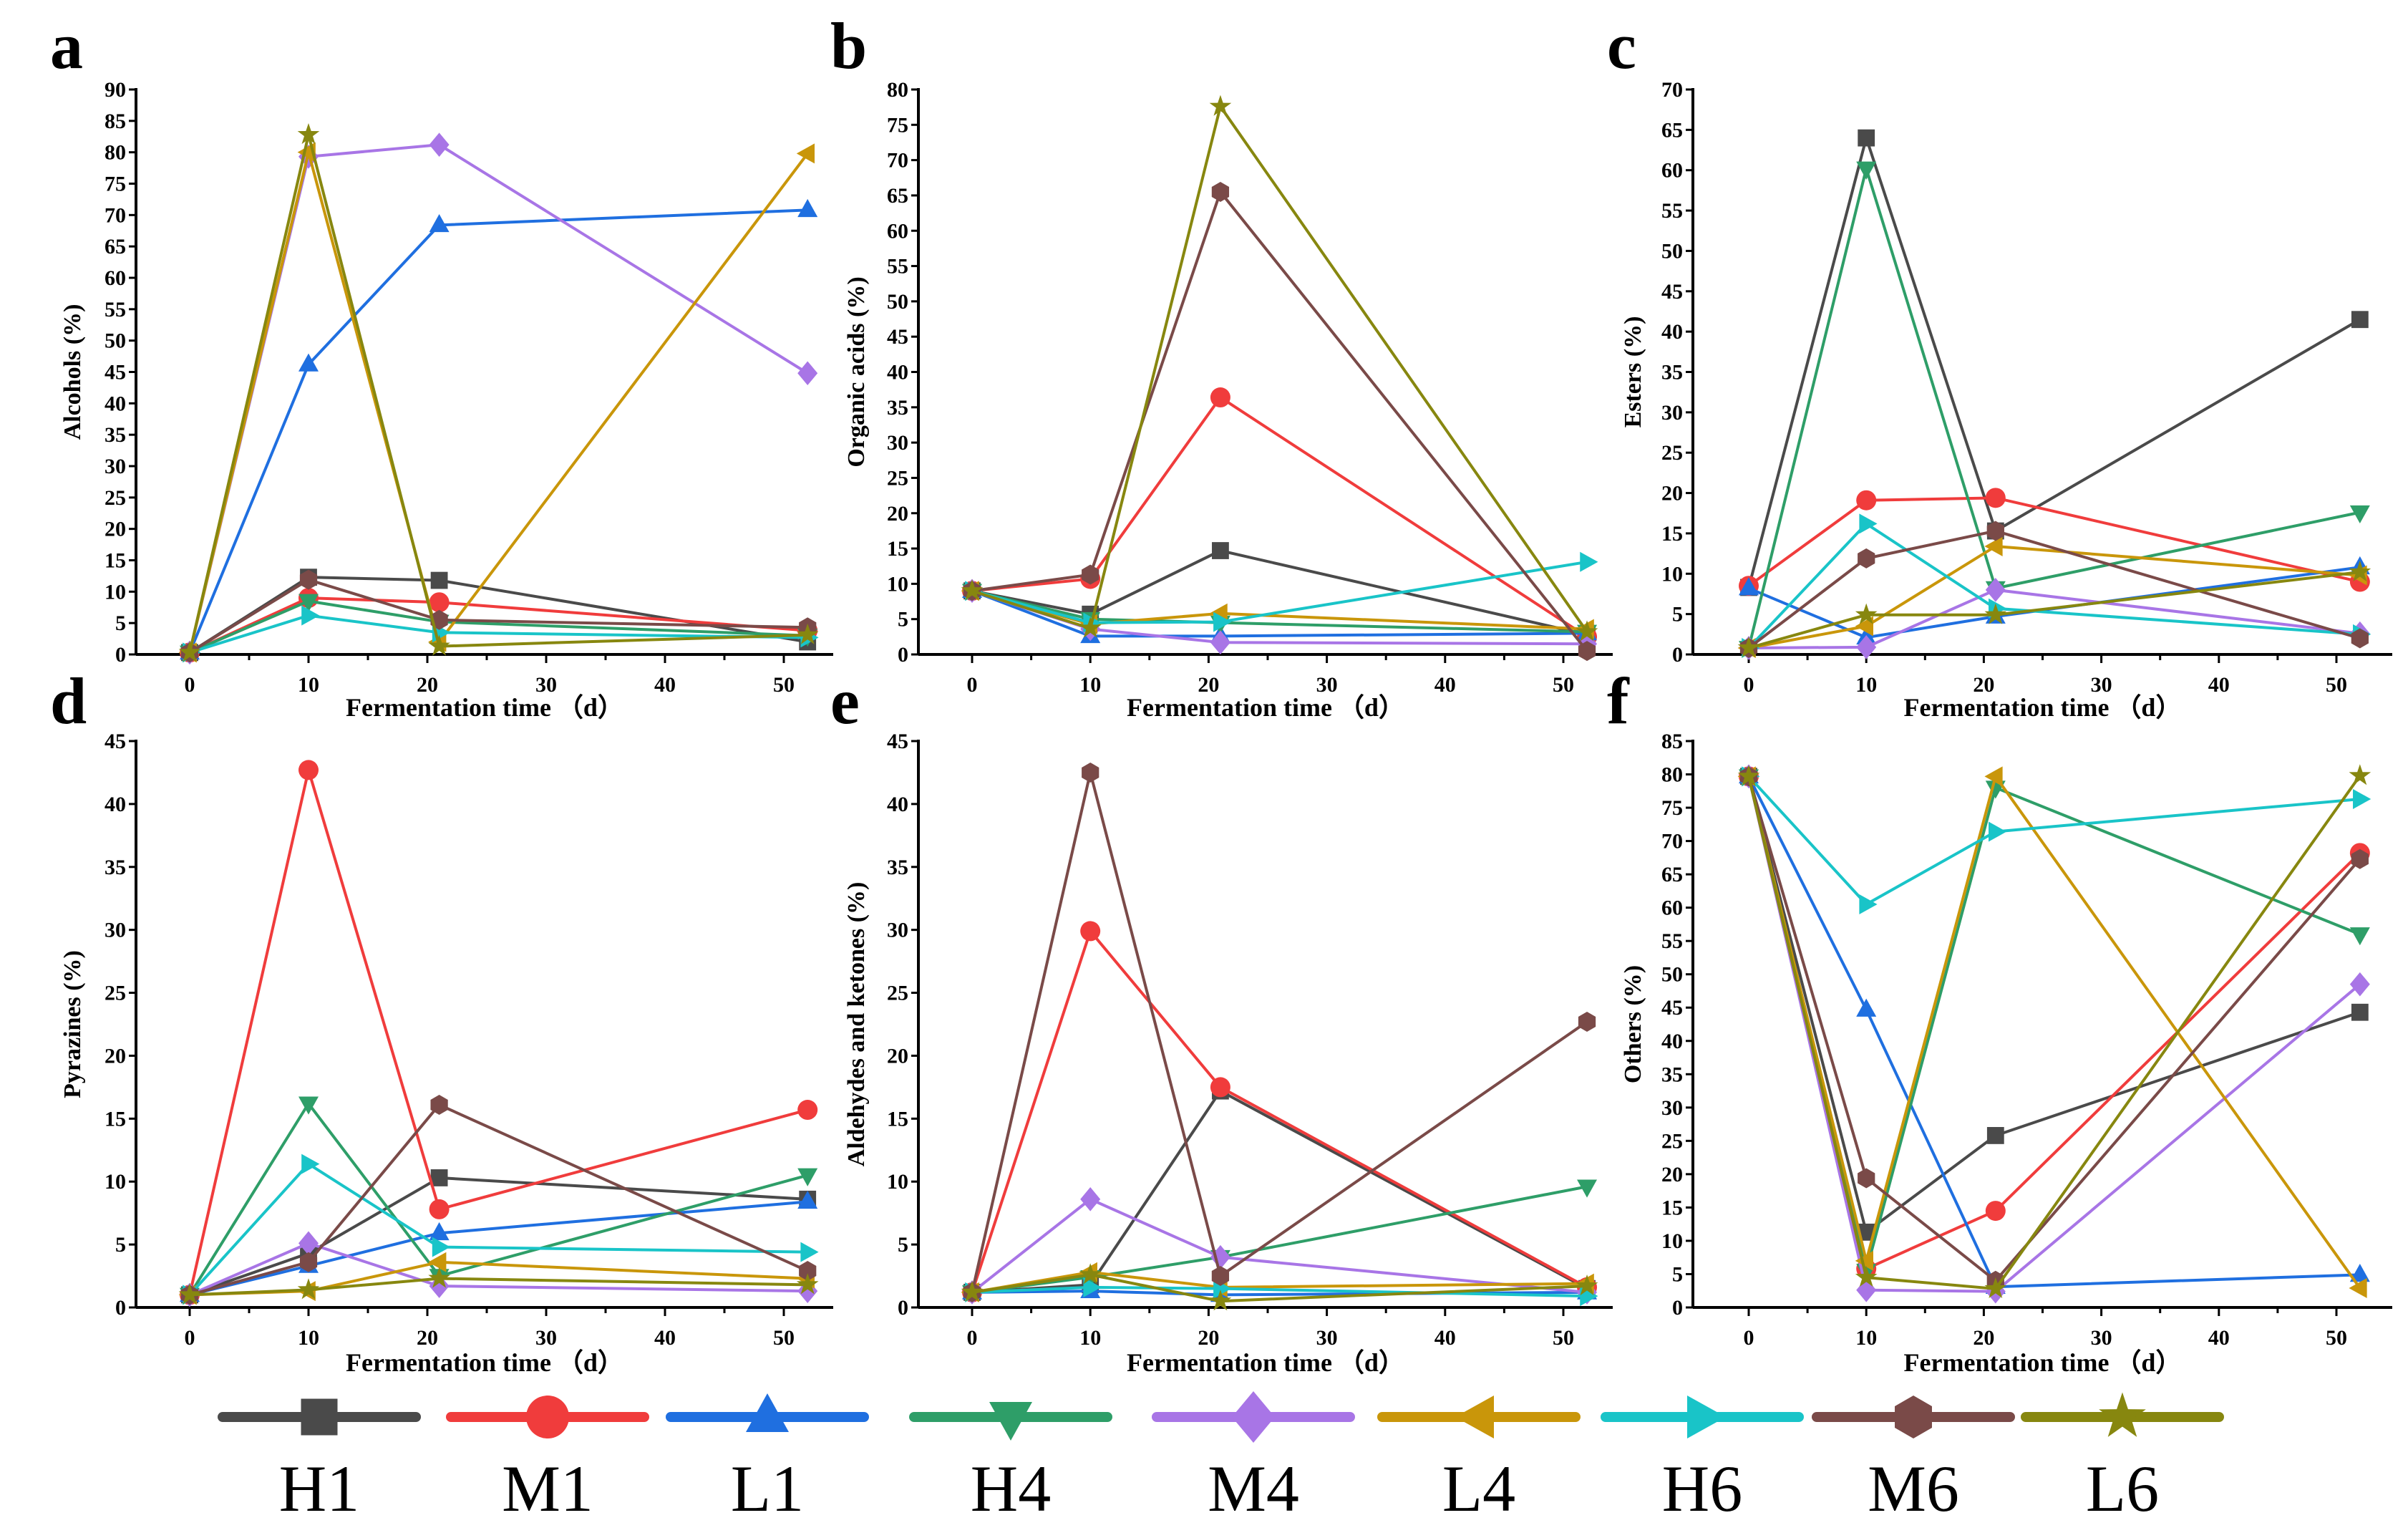  Describe the element at coordinates (67, 45) in the screenshot. I see `panel-label: a` at that location.